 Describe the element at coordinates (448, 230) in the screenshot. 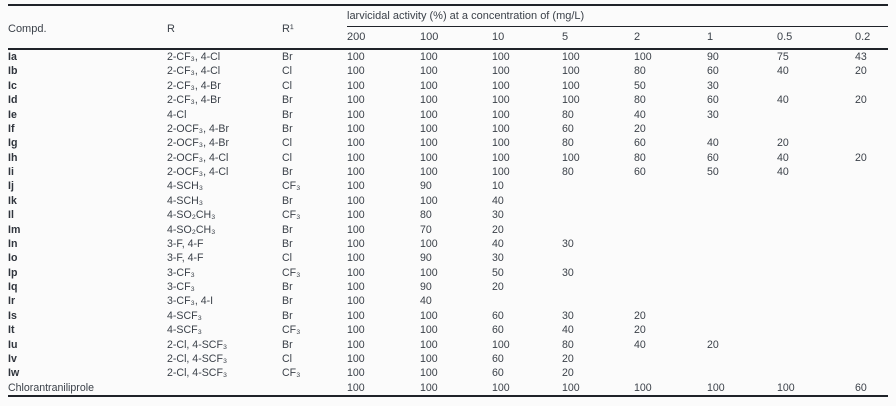

I see `table-row: Im 4-SO₂CH₃ Br 100 70 20` at that location.